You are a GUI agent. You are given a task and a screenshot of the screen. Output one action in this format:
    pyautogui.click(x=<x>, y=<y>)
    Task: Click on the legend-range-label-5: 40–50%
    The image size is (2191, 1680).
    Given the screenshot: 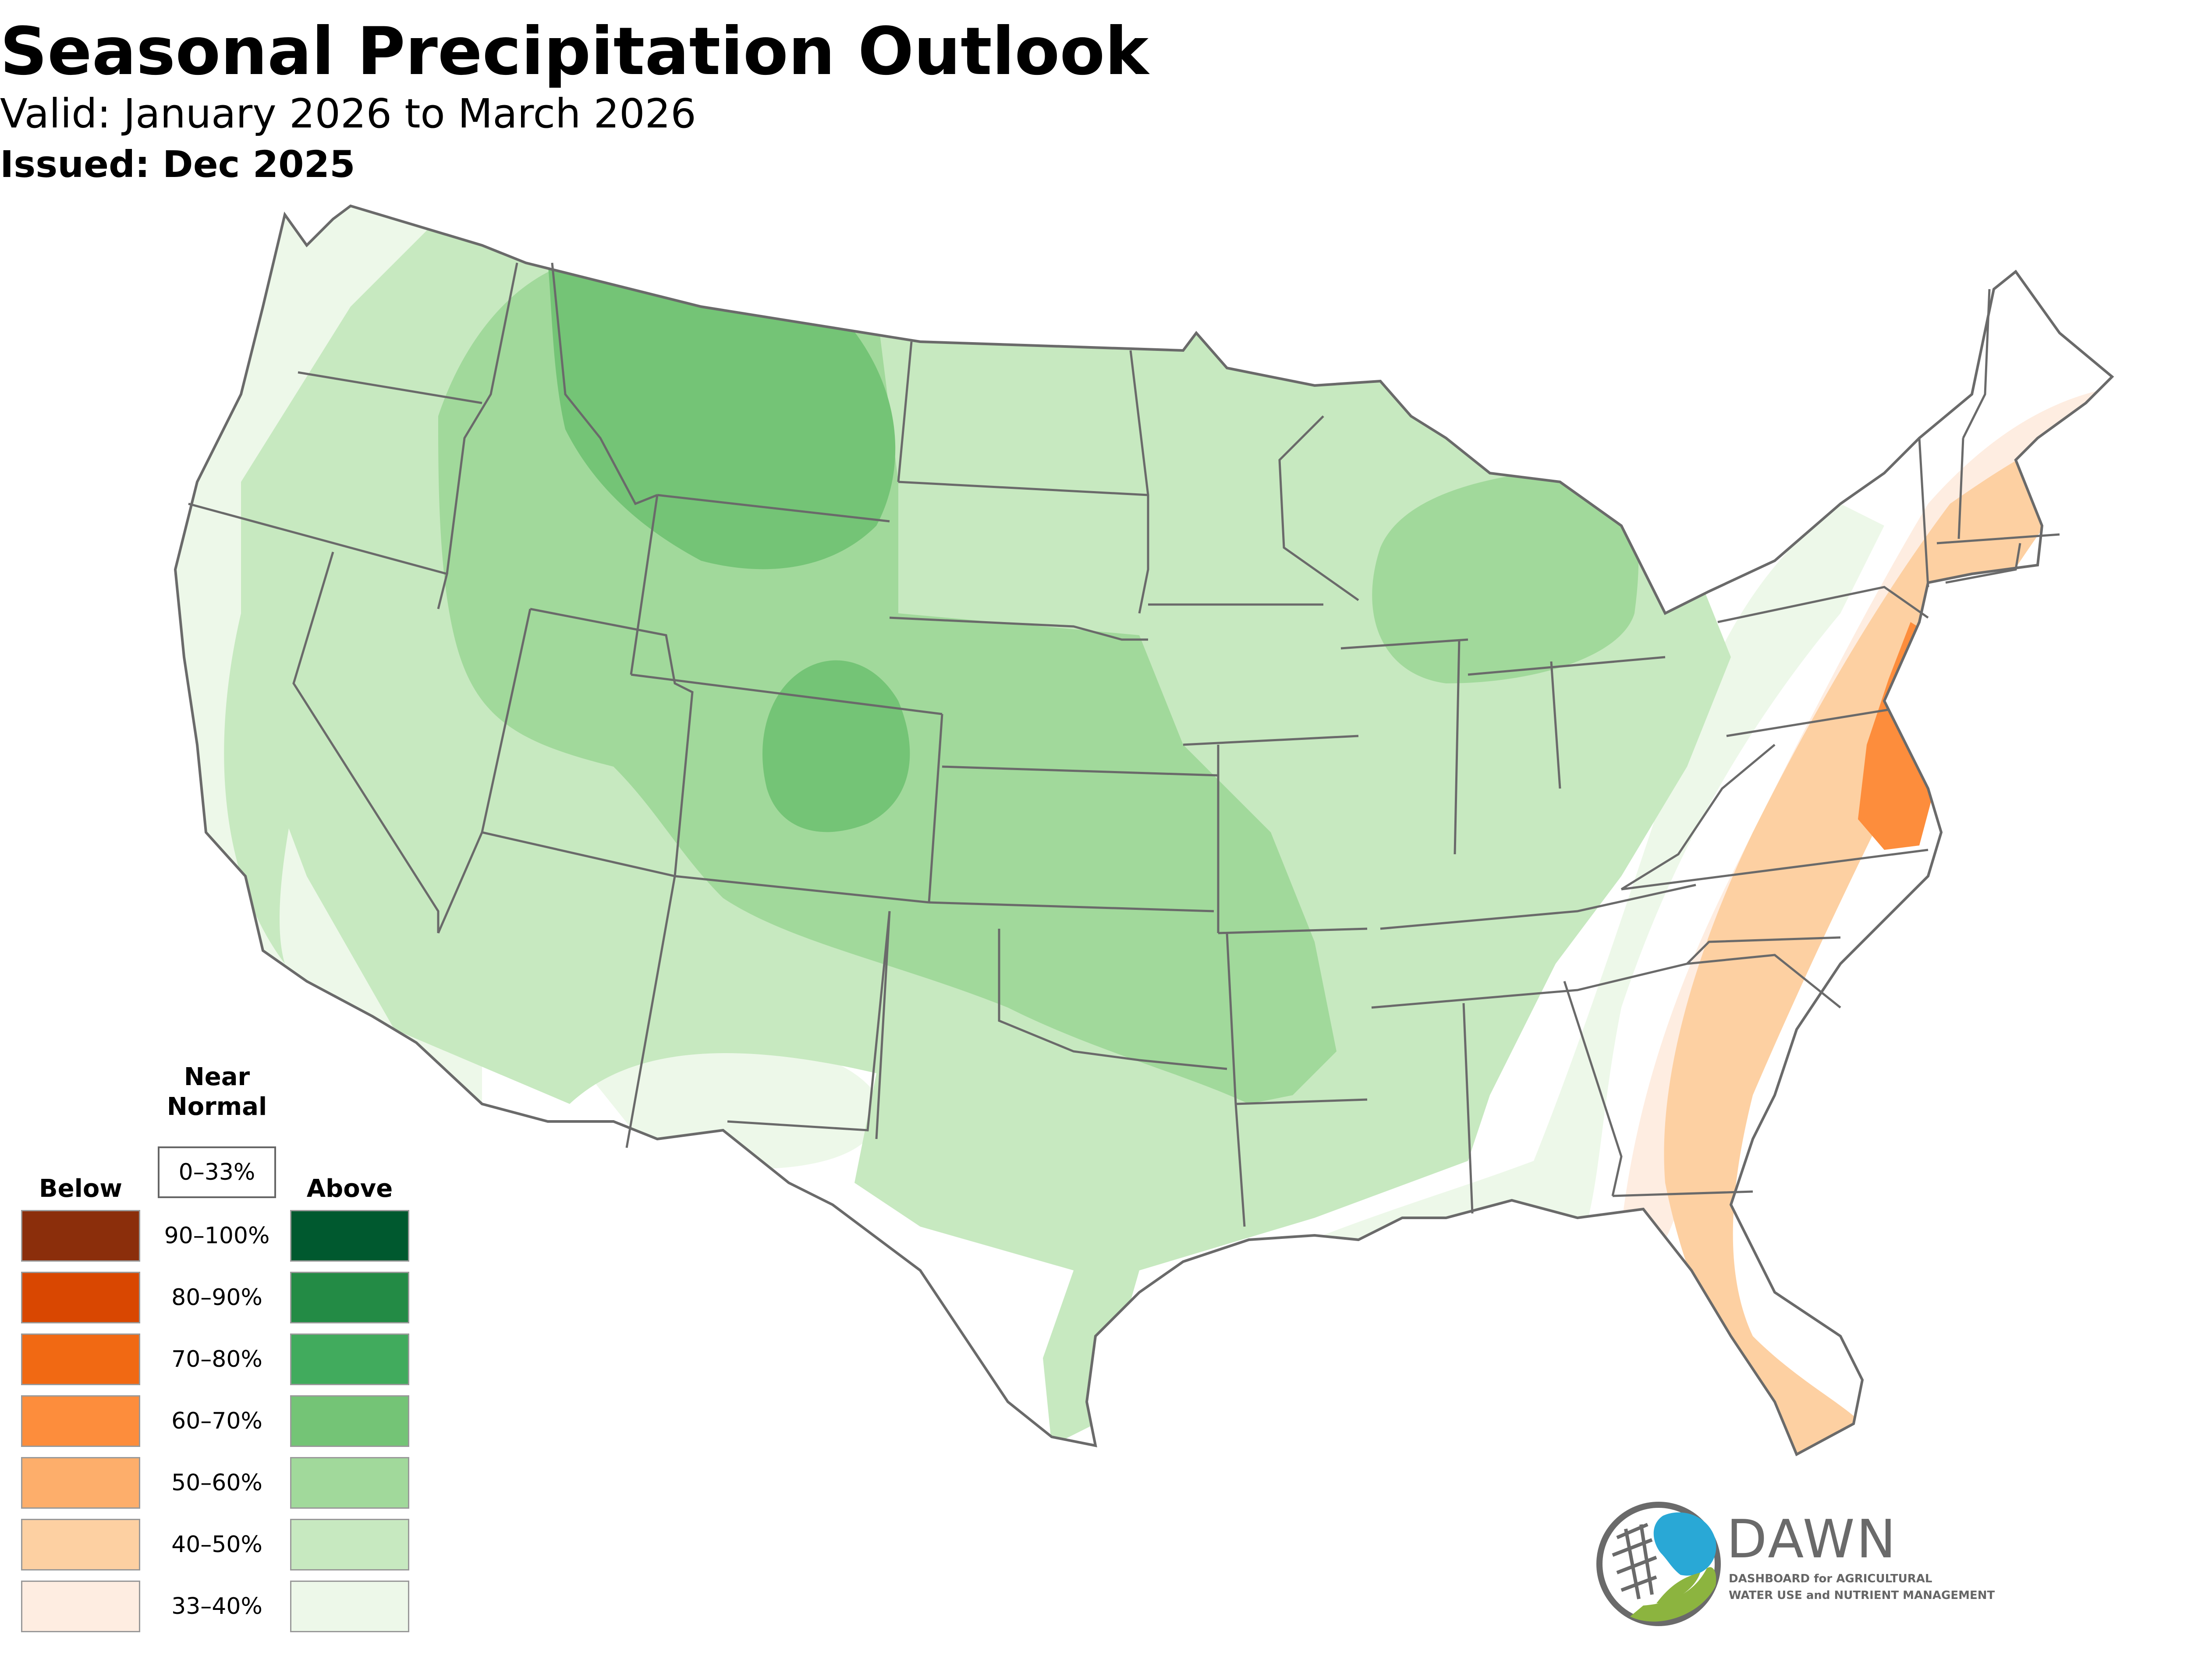 What is the action you would take?
    pyautogui.click(x=216, y=1544)
    